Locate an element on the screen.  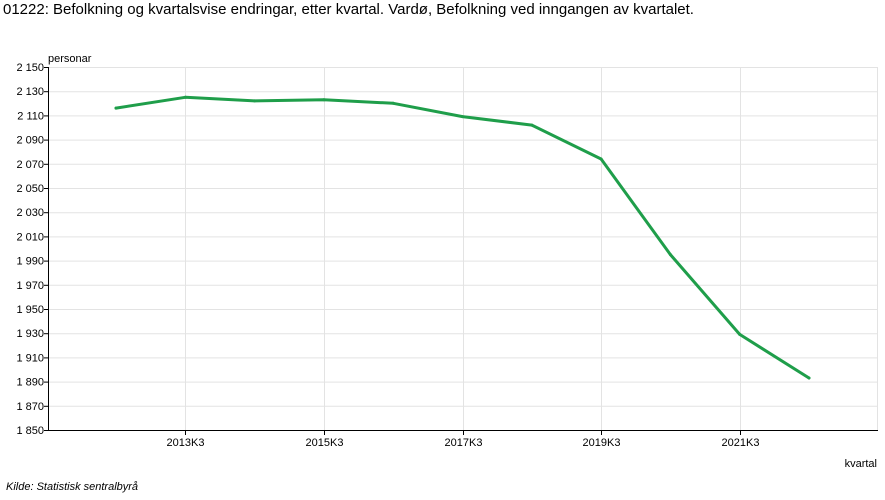
y-tick-label: 2 050 is located at coordinates (30, 189).